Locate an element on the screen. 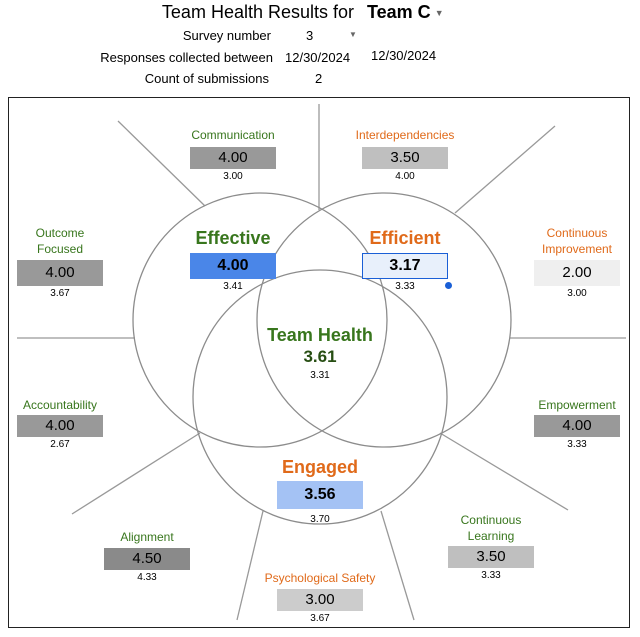  continuous-learning-prior: 3.33 is located at coordinates (491, 575).